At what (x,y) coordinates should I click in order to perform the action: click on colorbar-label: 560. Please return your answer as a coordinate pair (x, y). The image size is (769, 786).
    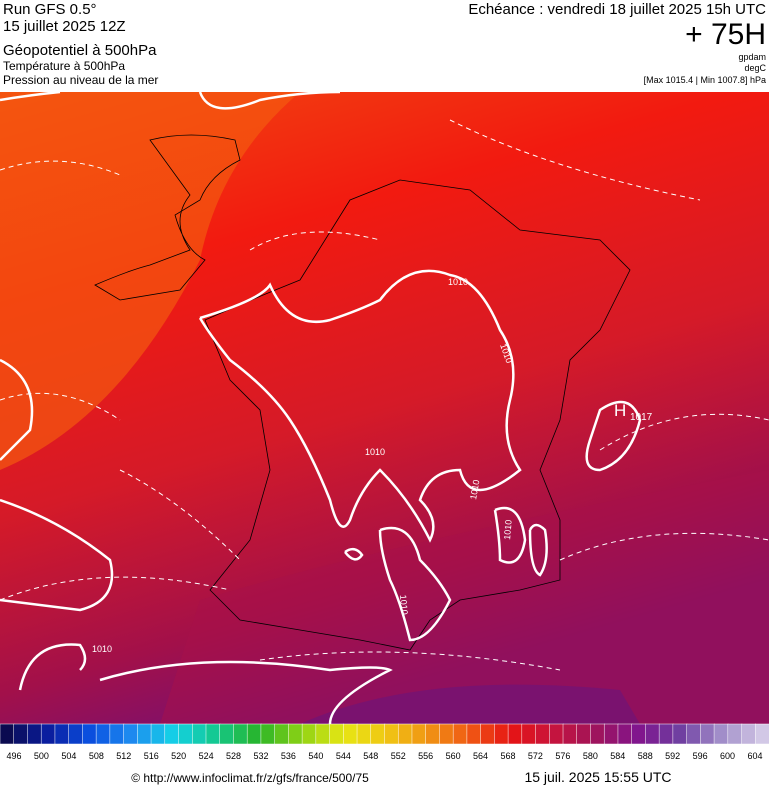
    Looking at the image, I should click on (453, 756).